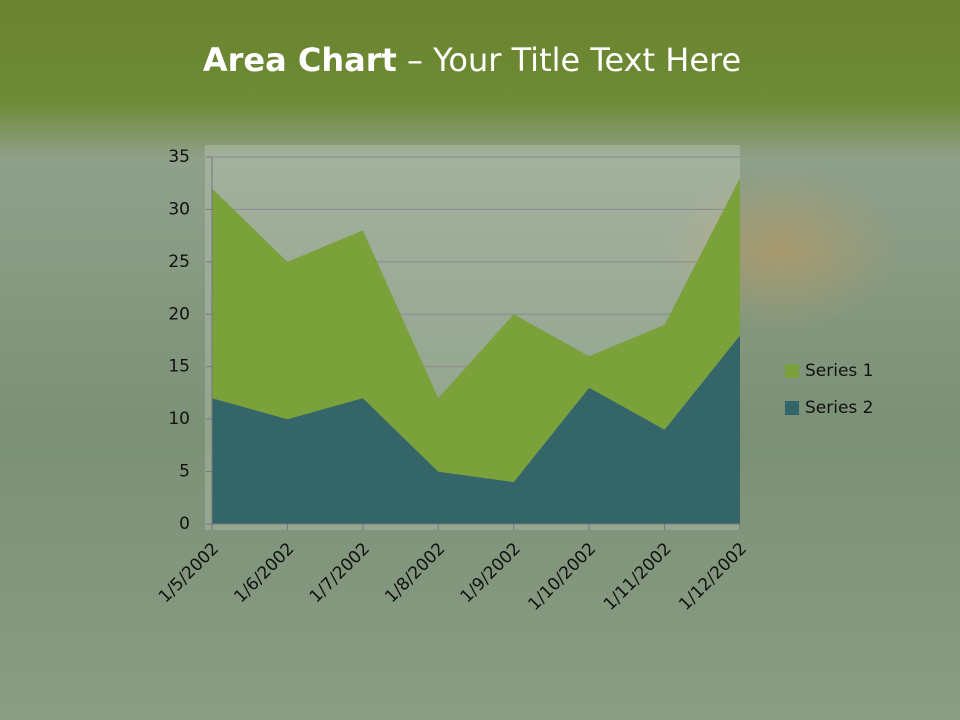  Describe the element at coordinates (179, 314) in the screenshot. I see `y-tick-label: 20` at that location.